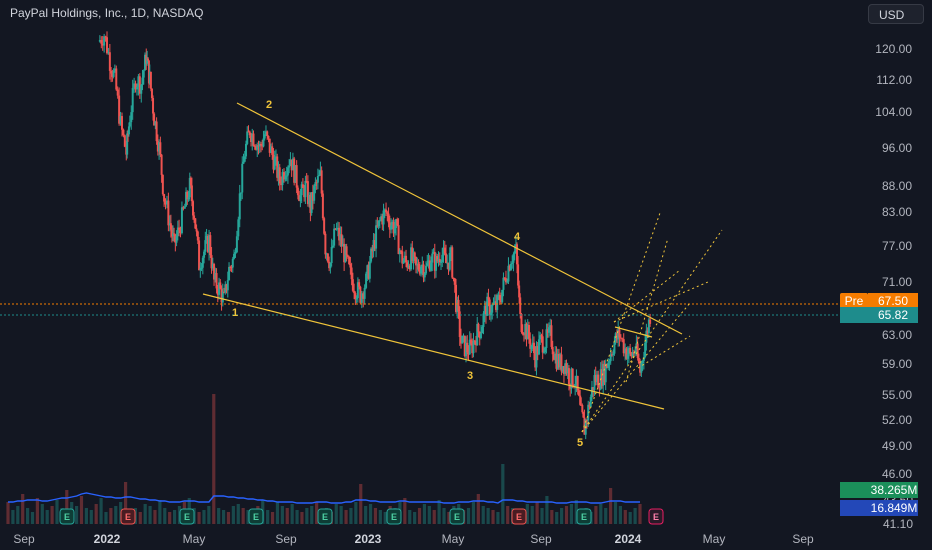  Describe the element at coordinates (413, 539) in the screenshot. I see `time-axis: Sep 2022 May Sep 2023 May Sep 2024 May Sep` at that location.